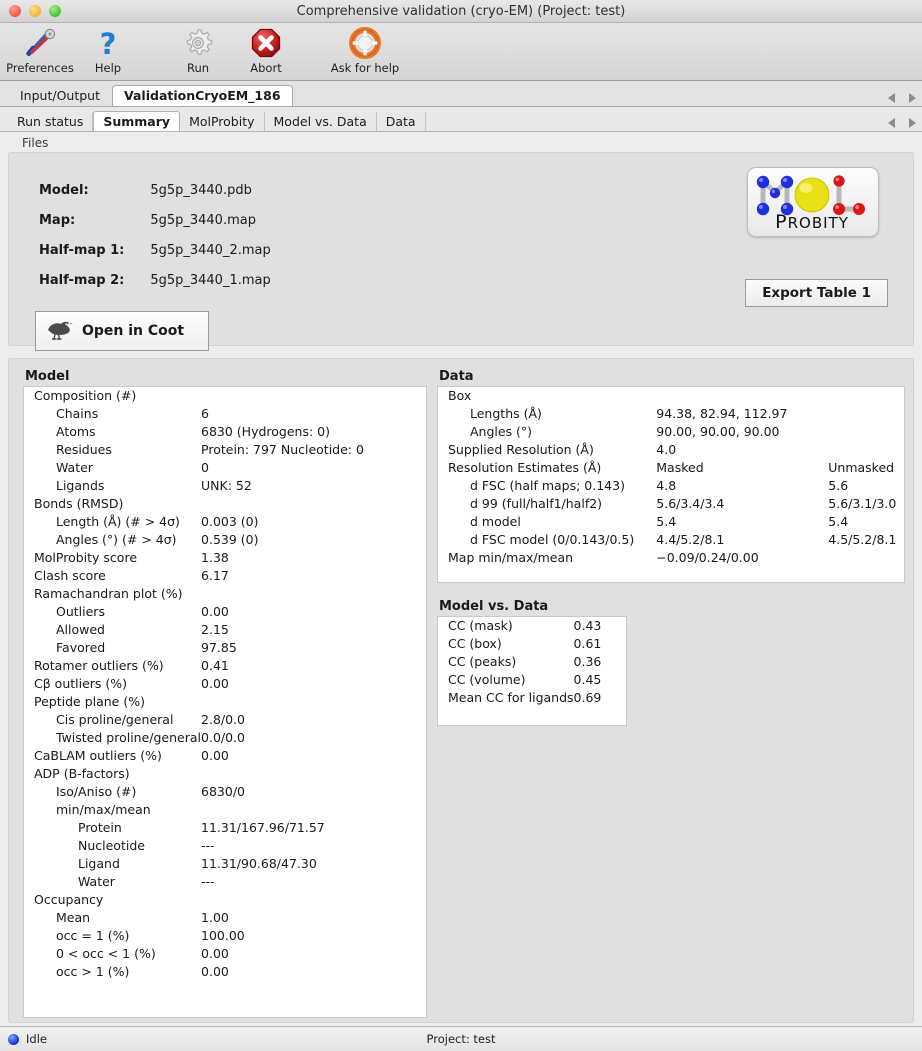 The image size is (922, 1051). Describe the element at coordinates (210, 280) in the screenshot. I see `files-value-halfmap2: 5g5p_3440_1.map` at that location.